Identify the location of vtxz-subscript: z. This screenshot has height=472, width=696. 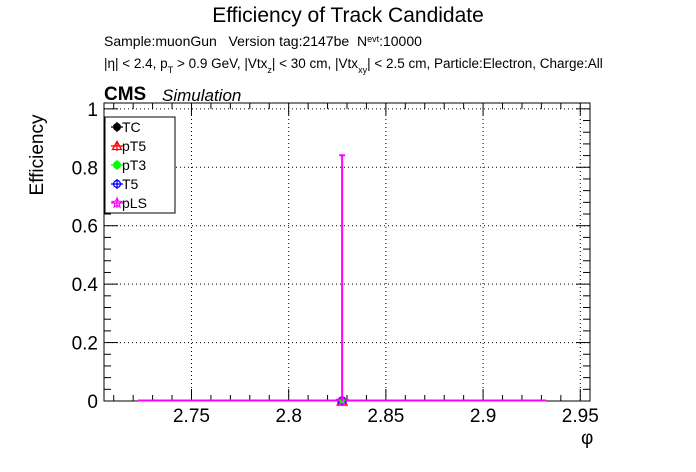
(269, 70).